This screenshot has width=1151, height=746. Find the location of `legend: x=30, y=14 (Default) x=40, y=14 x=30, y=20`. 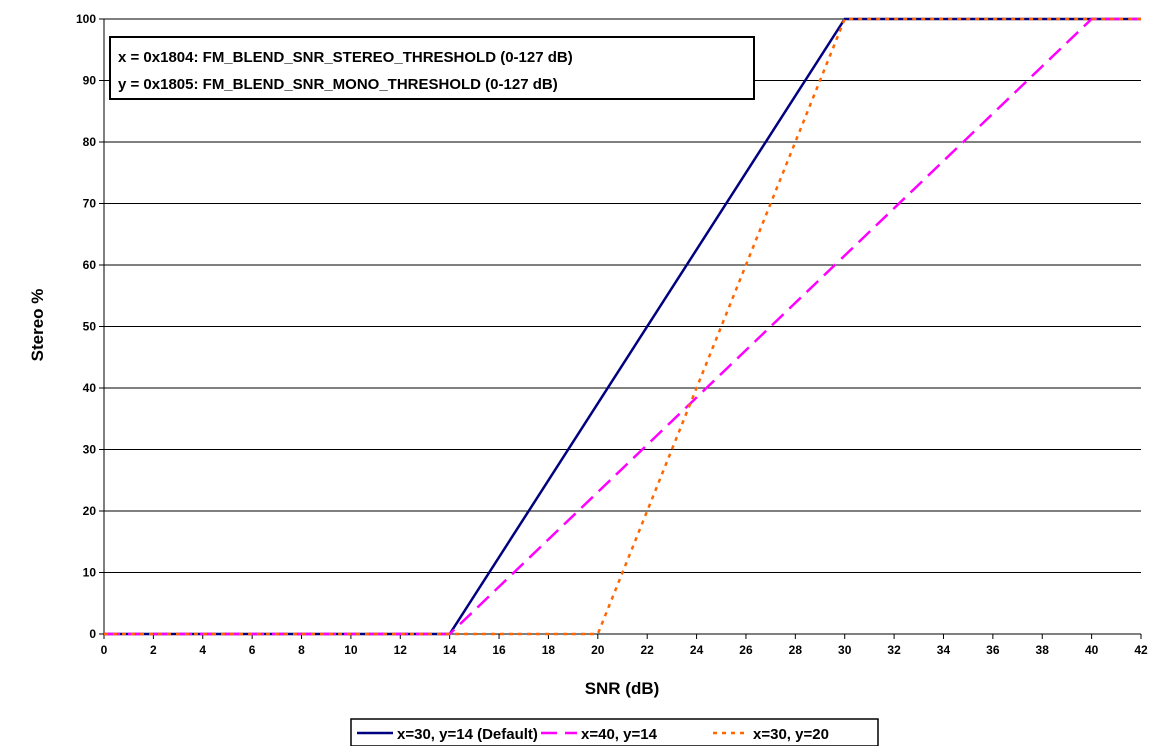

legend: x=30, y=14 (Default) x=40, y=14 x=30, y=20 is located at coordinates (614, 732).